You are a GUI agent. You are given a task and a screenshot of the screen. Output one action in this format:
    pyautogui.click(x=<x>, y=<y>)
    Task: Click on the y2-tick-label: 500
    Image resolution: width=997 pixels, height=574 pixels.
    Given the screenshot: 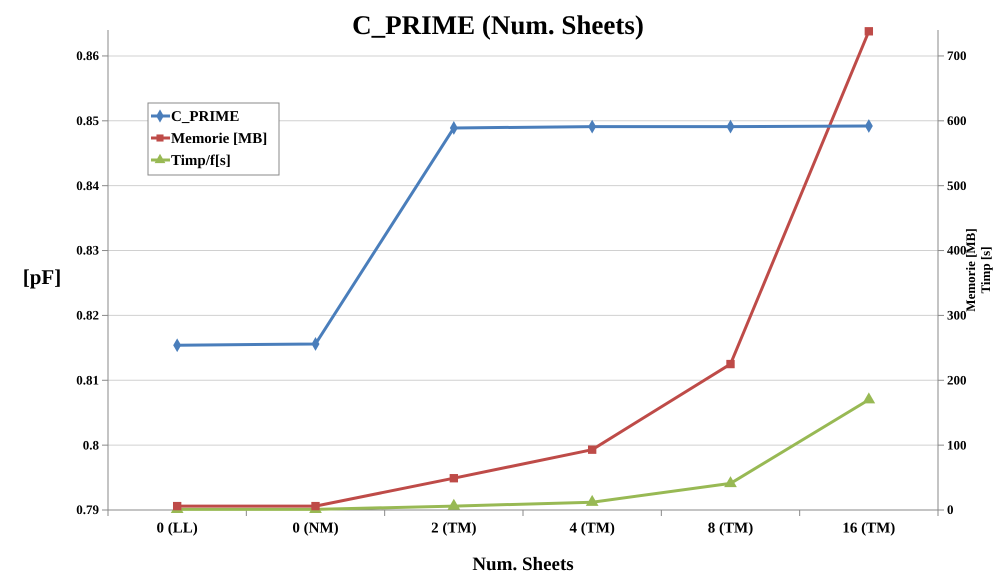 What is the action you would take?
    pyautogui.click(x=956, y=185)
    